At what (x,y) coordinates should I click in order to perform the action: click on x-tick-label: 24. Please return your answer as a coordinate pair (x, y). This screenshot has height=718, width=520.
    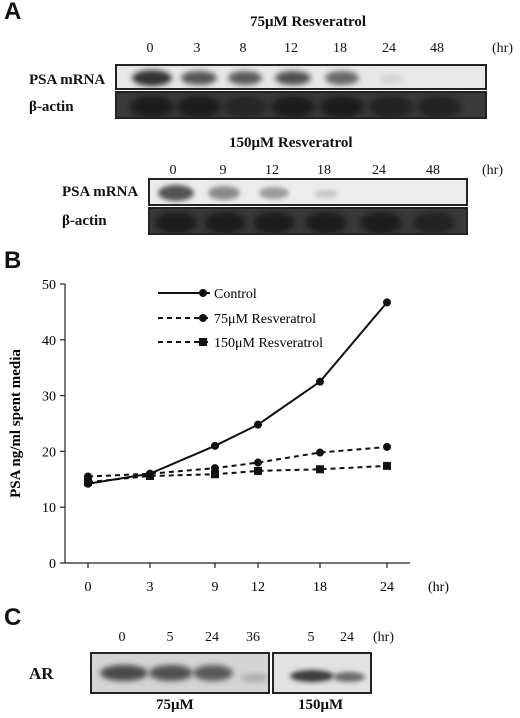
    Looking at the image, I should click on (387, 587).